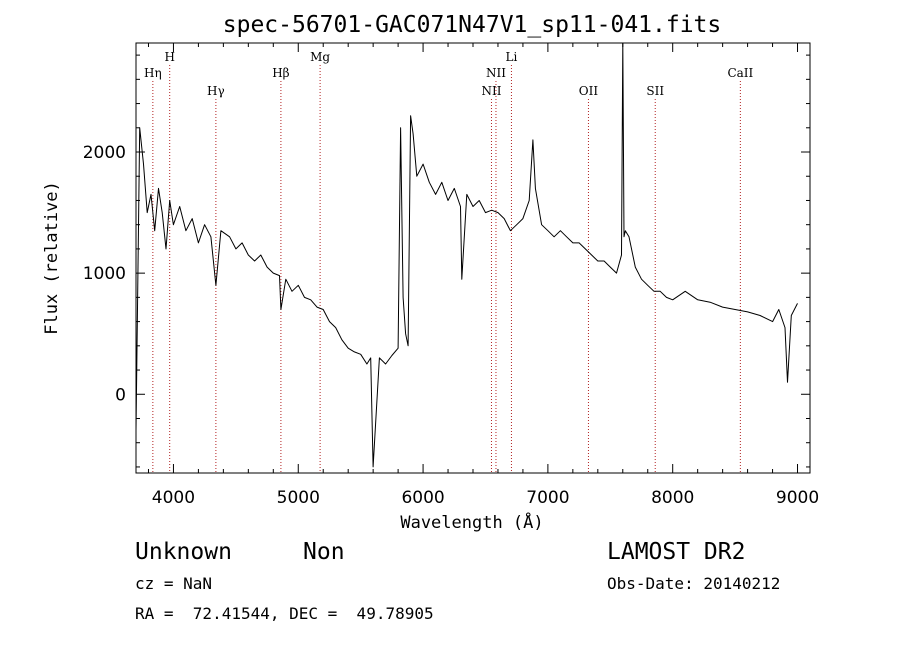 This screenshot has width=900, height=649. I want to click on observation-date: Obs-Date: 20140212, so click(694, 583).